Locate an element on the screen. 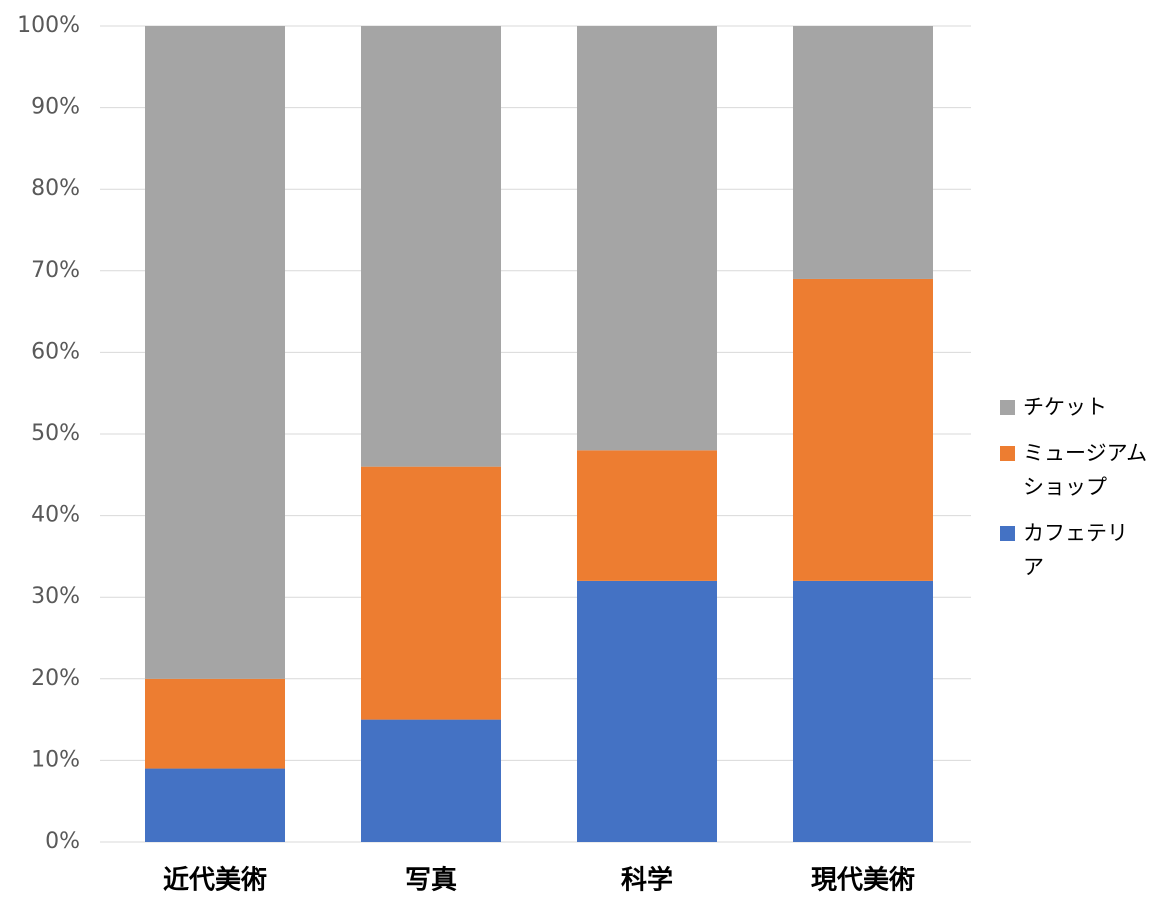 This screenshot has height=912, width=1160. legend-item: チケット is located at coordinates (1075, 407).